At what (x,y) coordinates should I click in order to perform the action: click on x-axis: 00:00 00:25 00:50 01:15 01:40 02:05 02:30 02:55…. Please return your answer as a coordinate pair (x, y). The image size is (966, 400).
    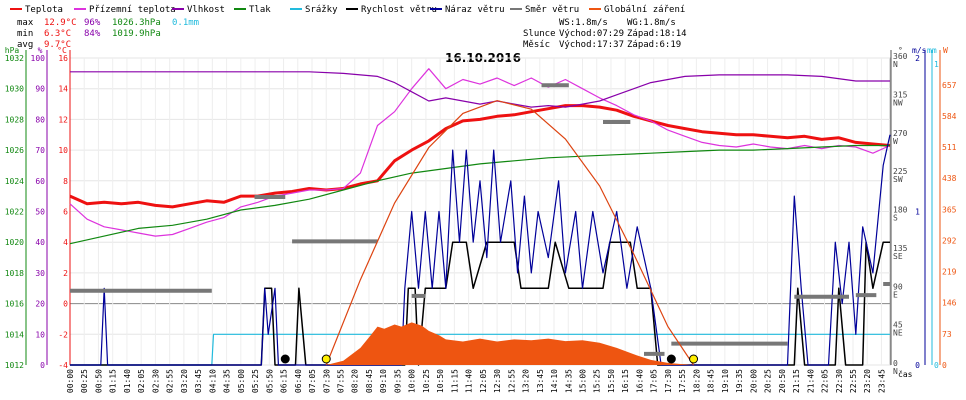
    Looking at the image, I should click on (489, 381).